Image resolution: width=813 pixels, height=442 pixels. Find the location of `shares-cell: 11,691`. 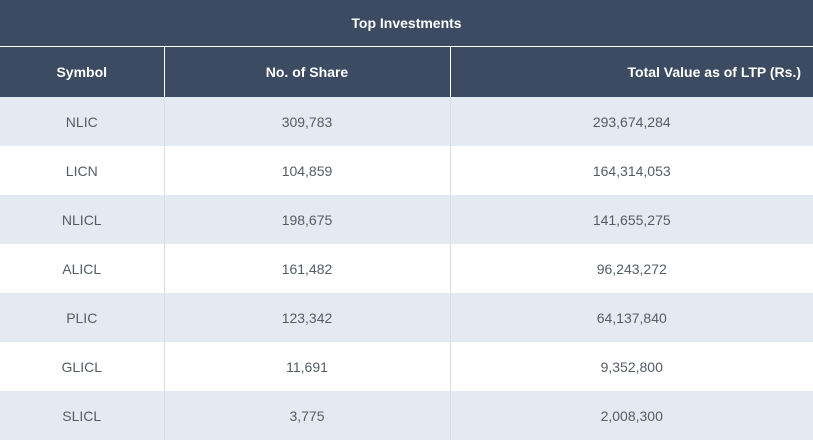

shares-cell: 11,691 is located at coordinates (307, 366).